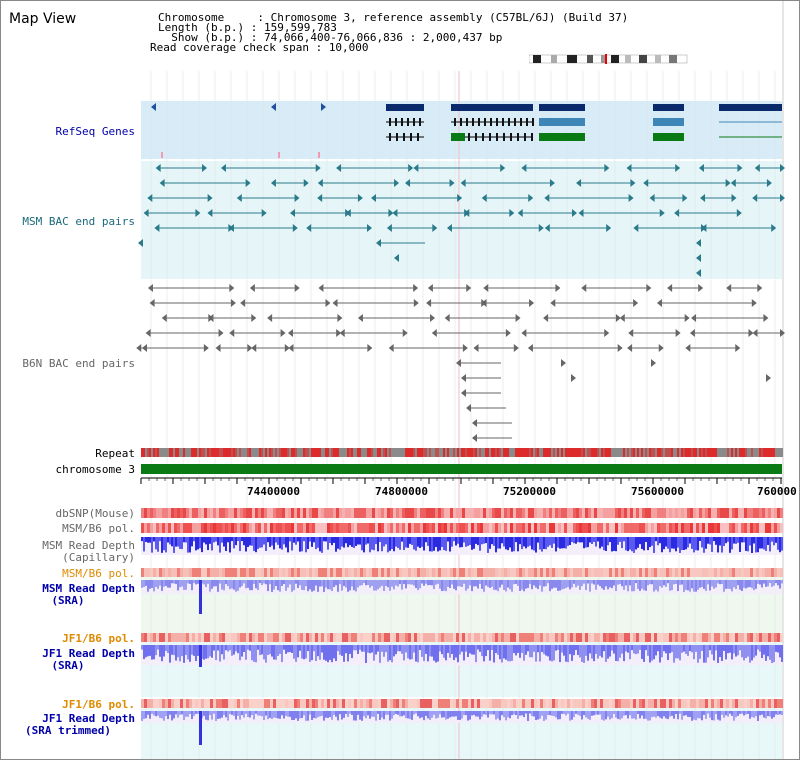 The width and height of the screenshot is (800, 760). I want to click on b6n-bac-end, so click(429, 303).